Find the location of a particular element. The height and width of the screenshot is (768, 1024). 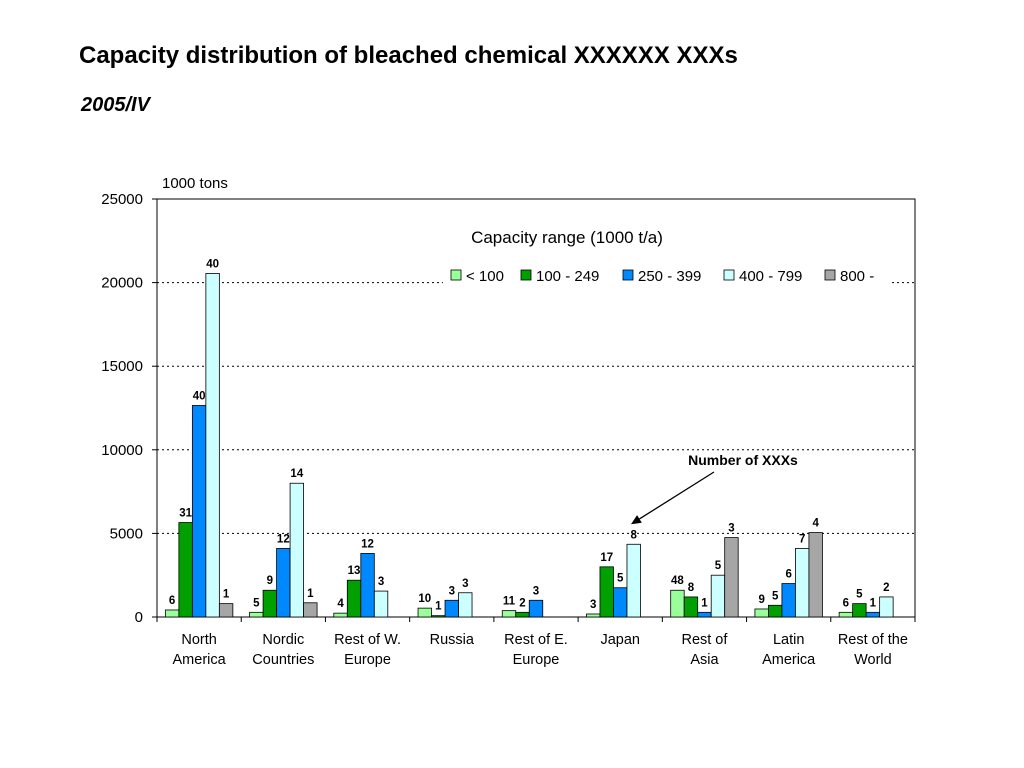

x-category-label: Rest of E. is located at coordinates (536, 640).